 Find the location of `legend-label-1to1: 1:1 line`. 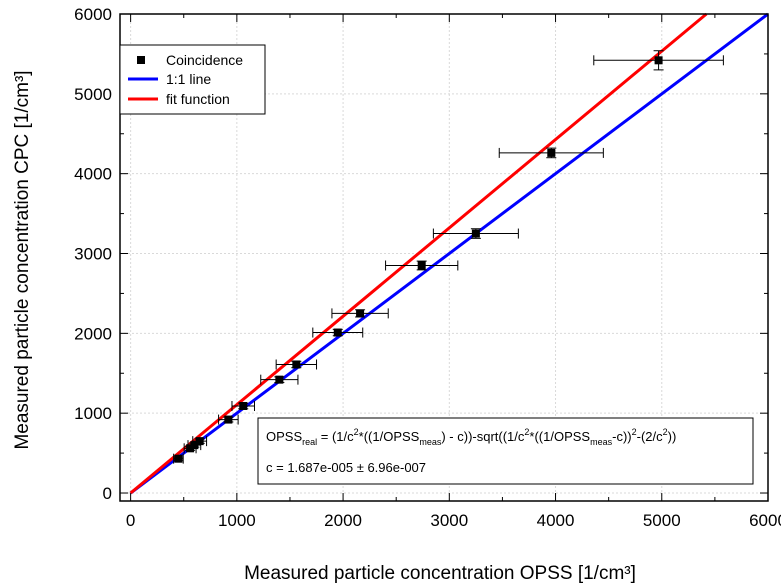

legend-label-1to1: 1:1 line is located at coordinates (188, 79).